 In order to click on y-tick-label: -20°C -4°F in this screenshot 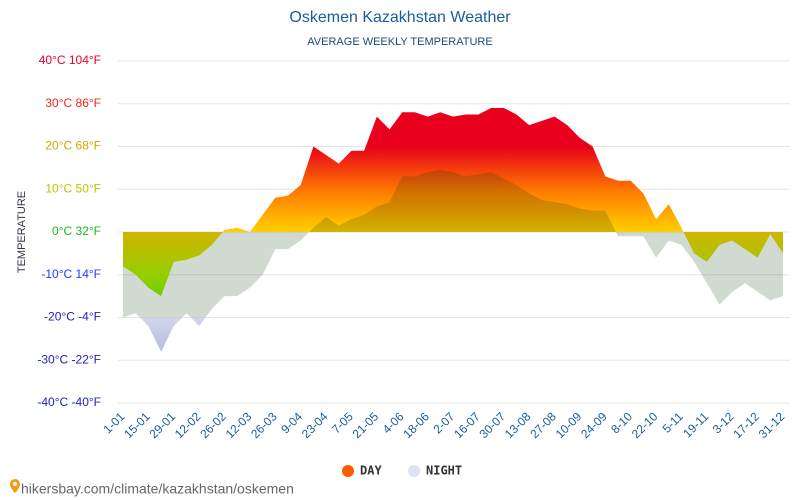, I will do `click(72, 317)`.